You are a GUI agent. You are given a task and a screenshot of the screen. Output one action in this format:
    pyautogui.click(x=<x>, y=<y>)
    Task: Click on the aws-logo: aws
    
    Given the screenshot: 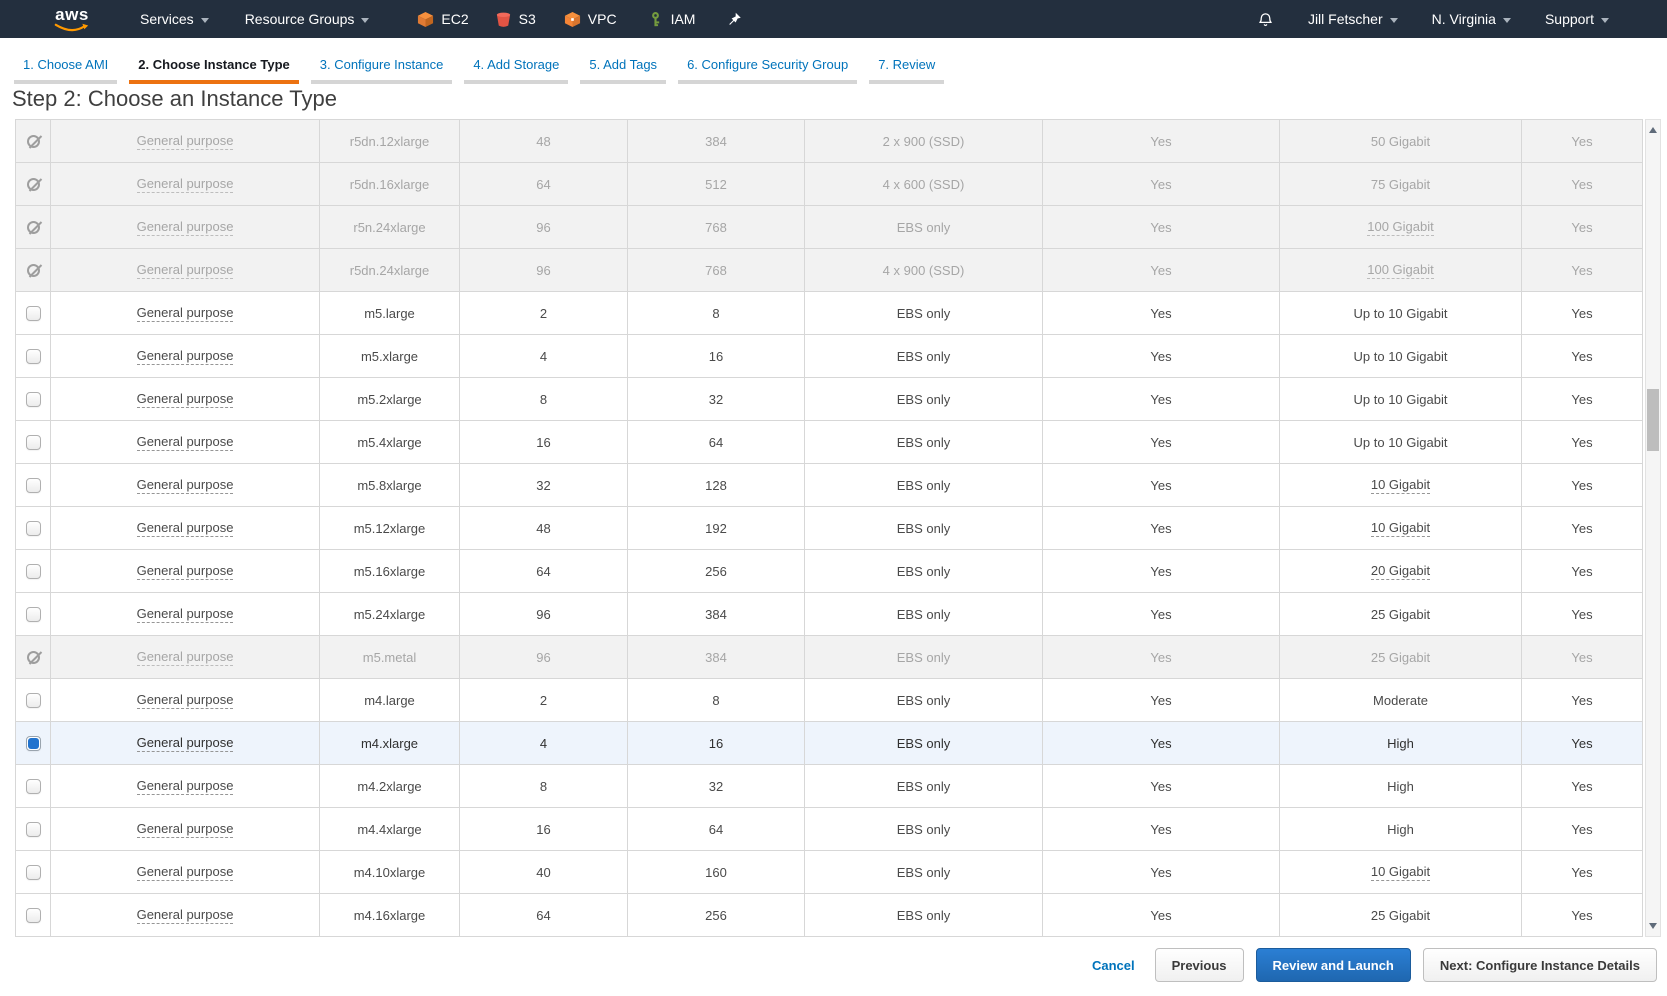 What is the action you would take?
    pyautogui.click(x=72, y=19)
    